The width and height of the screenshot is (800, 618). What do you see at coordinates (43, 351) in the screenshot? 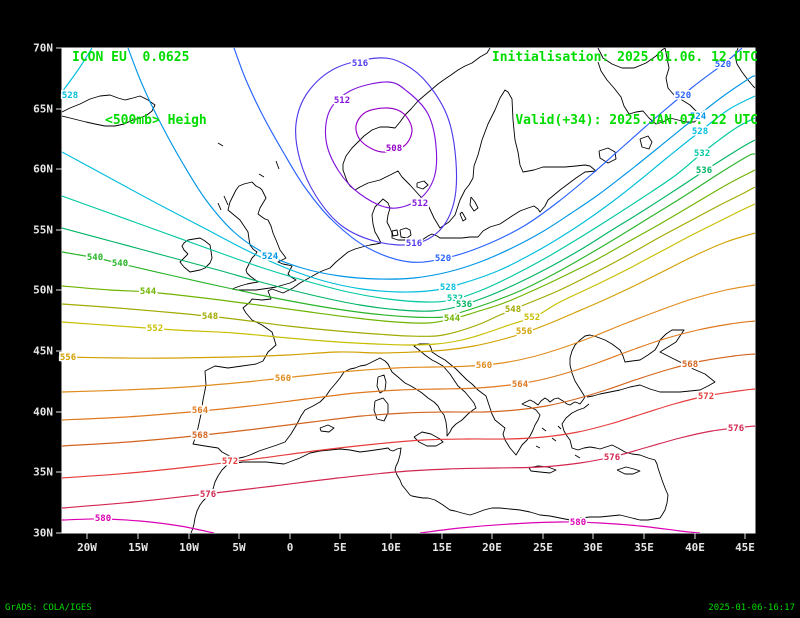
I see `lat-label: 45N` at bounding box center [43, 351].